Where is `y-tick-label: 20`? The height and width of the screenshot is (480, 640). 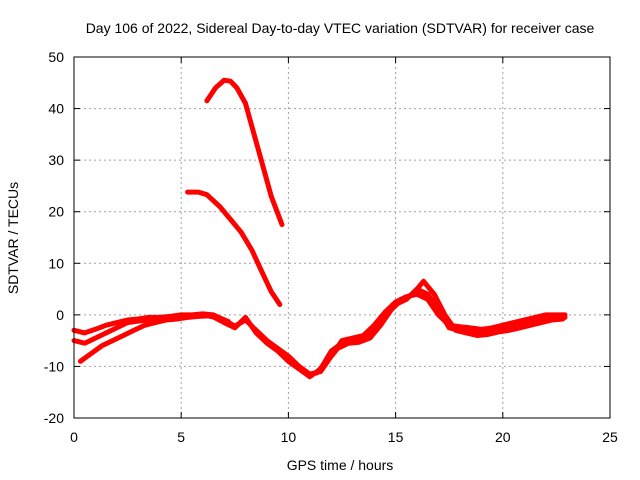
y-tick-label: 20 is located at coordinates (56, 212).